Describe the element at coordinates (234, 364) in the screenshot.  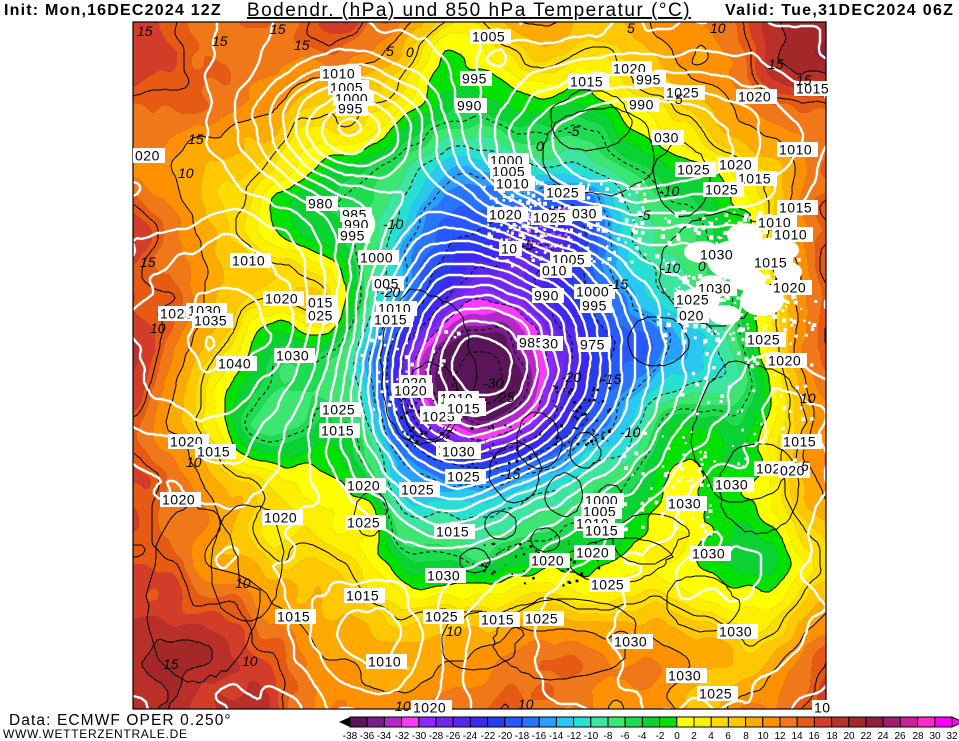
I see `svg-text: 1040` at that location.